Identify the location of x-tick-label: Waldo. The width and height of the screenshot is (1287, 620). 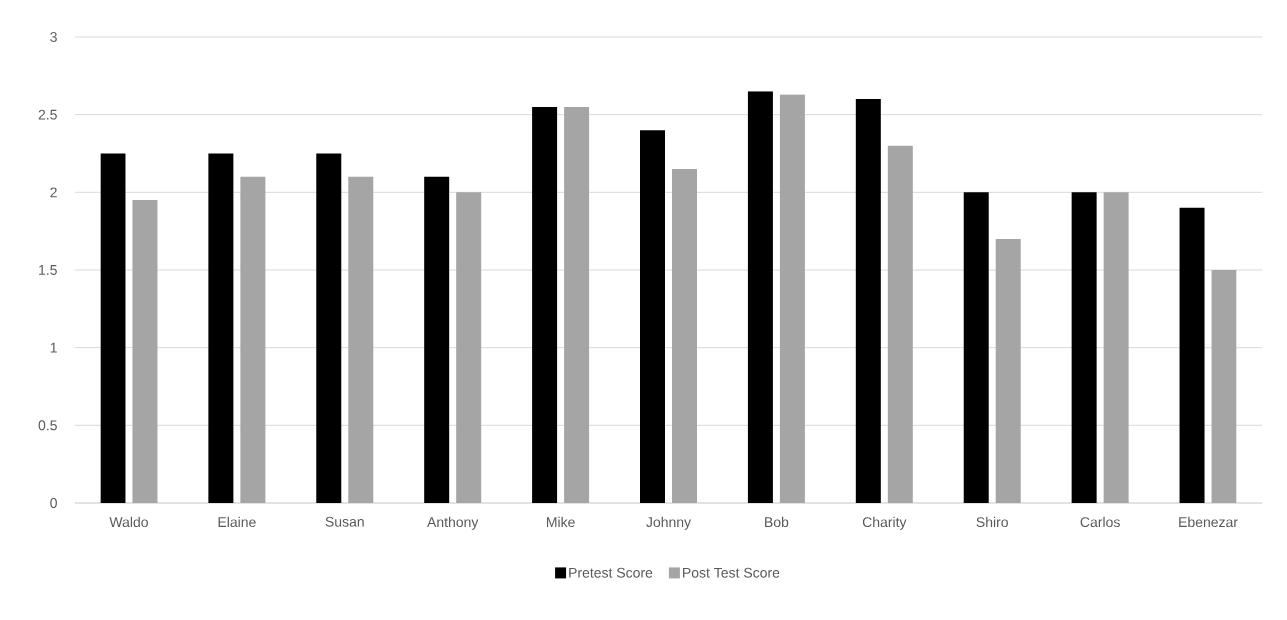
(128, 522).